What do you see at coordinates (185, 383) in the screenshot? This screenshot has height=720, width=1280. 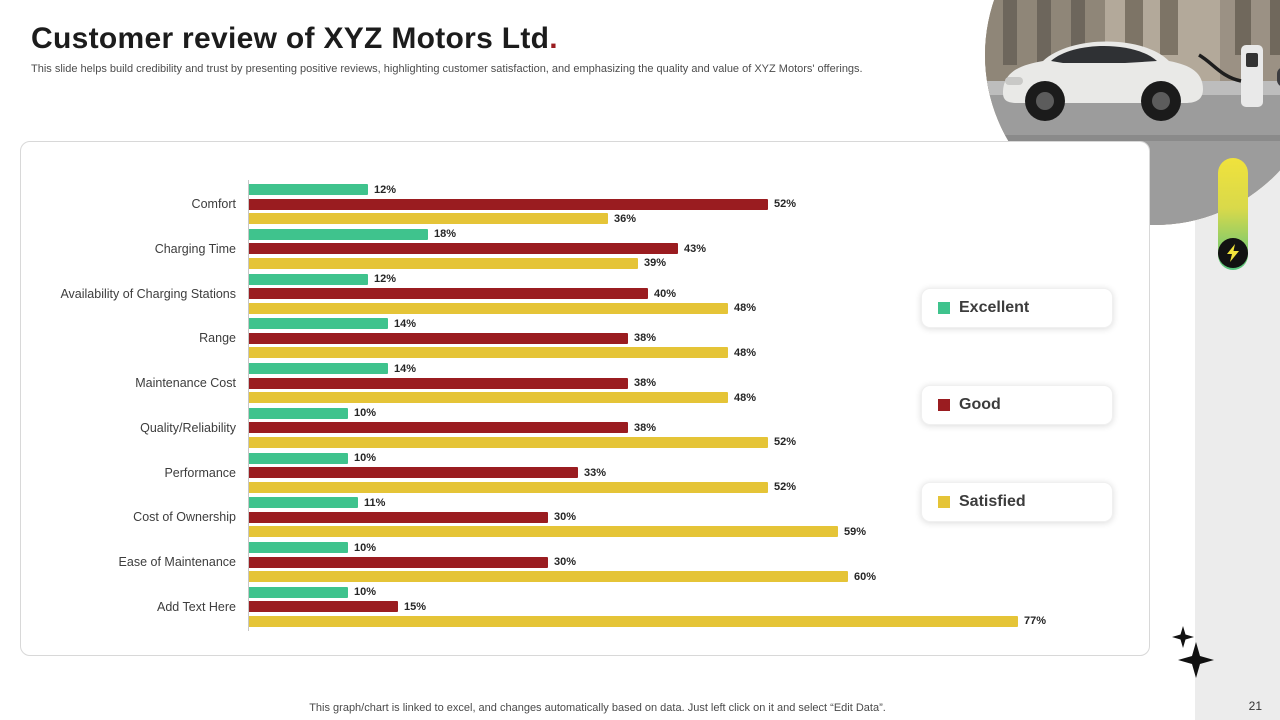 I see `category-label: Maintenance Cost` at bounding box center [185, 383].